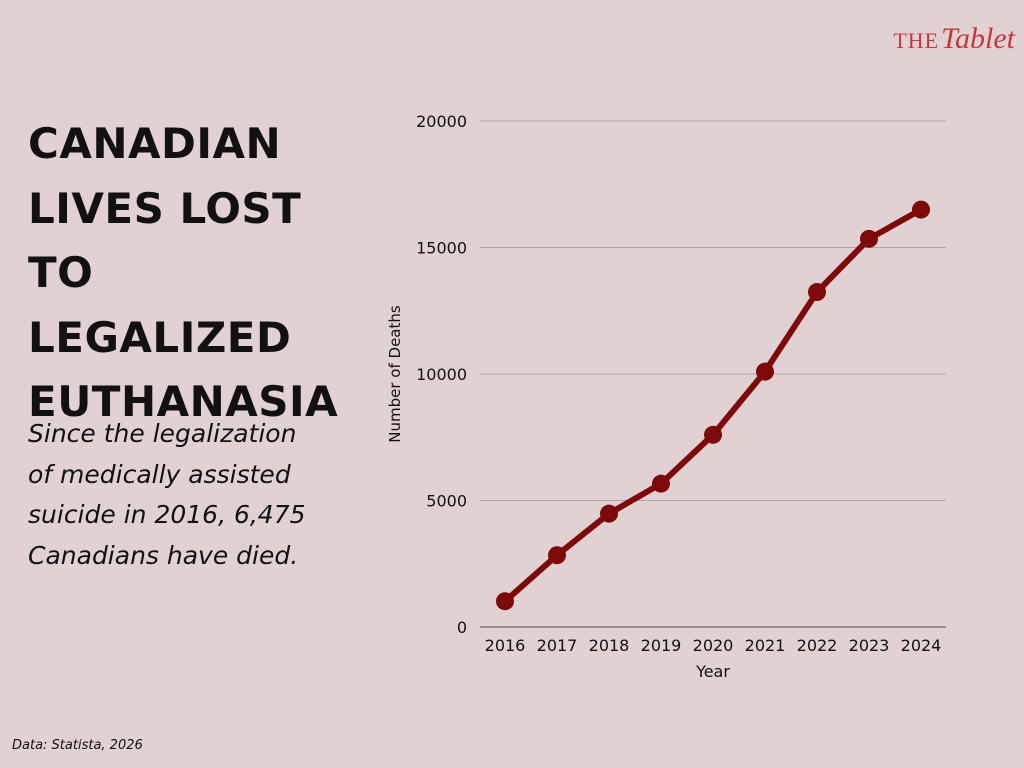  Describe the element at coordinates (765, 645) in the screenshot. I see `x-tick-label: 2021` at that location.